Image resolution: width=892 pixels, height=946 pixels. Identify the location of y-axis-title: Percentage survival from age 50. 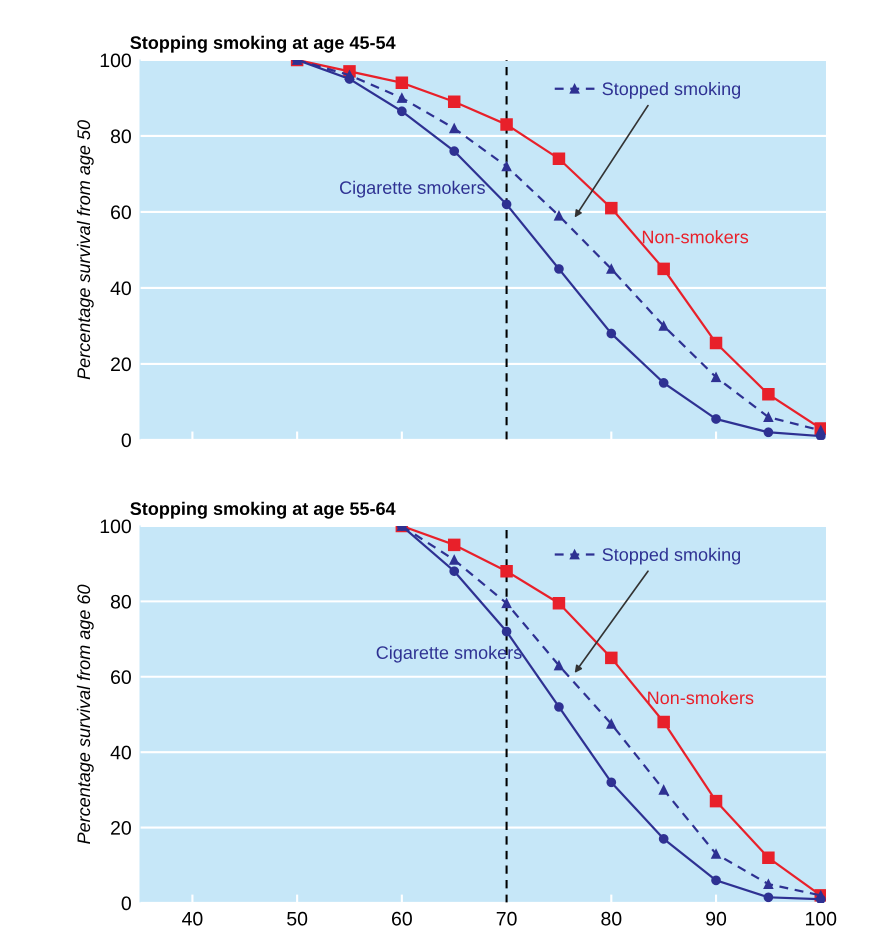
(85, 250).